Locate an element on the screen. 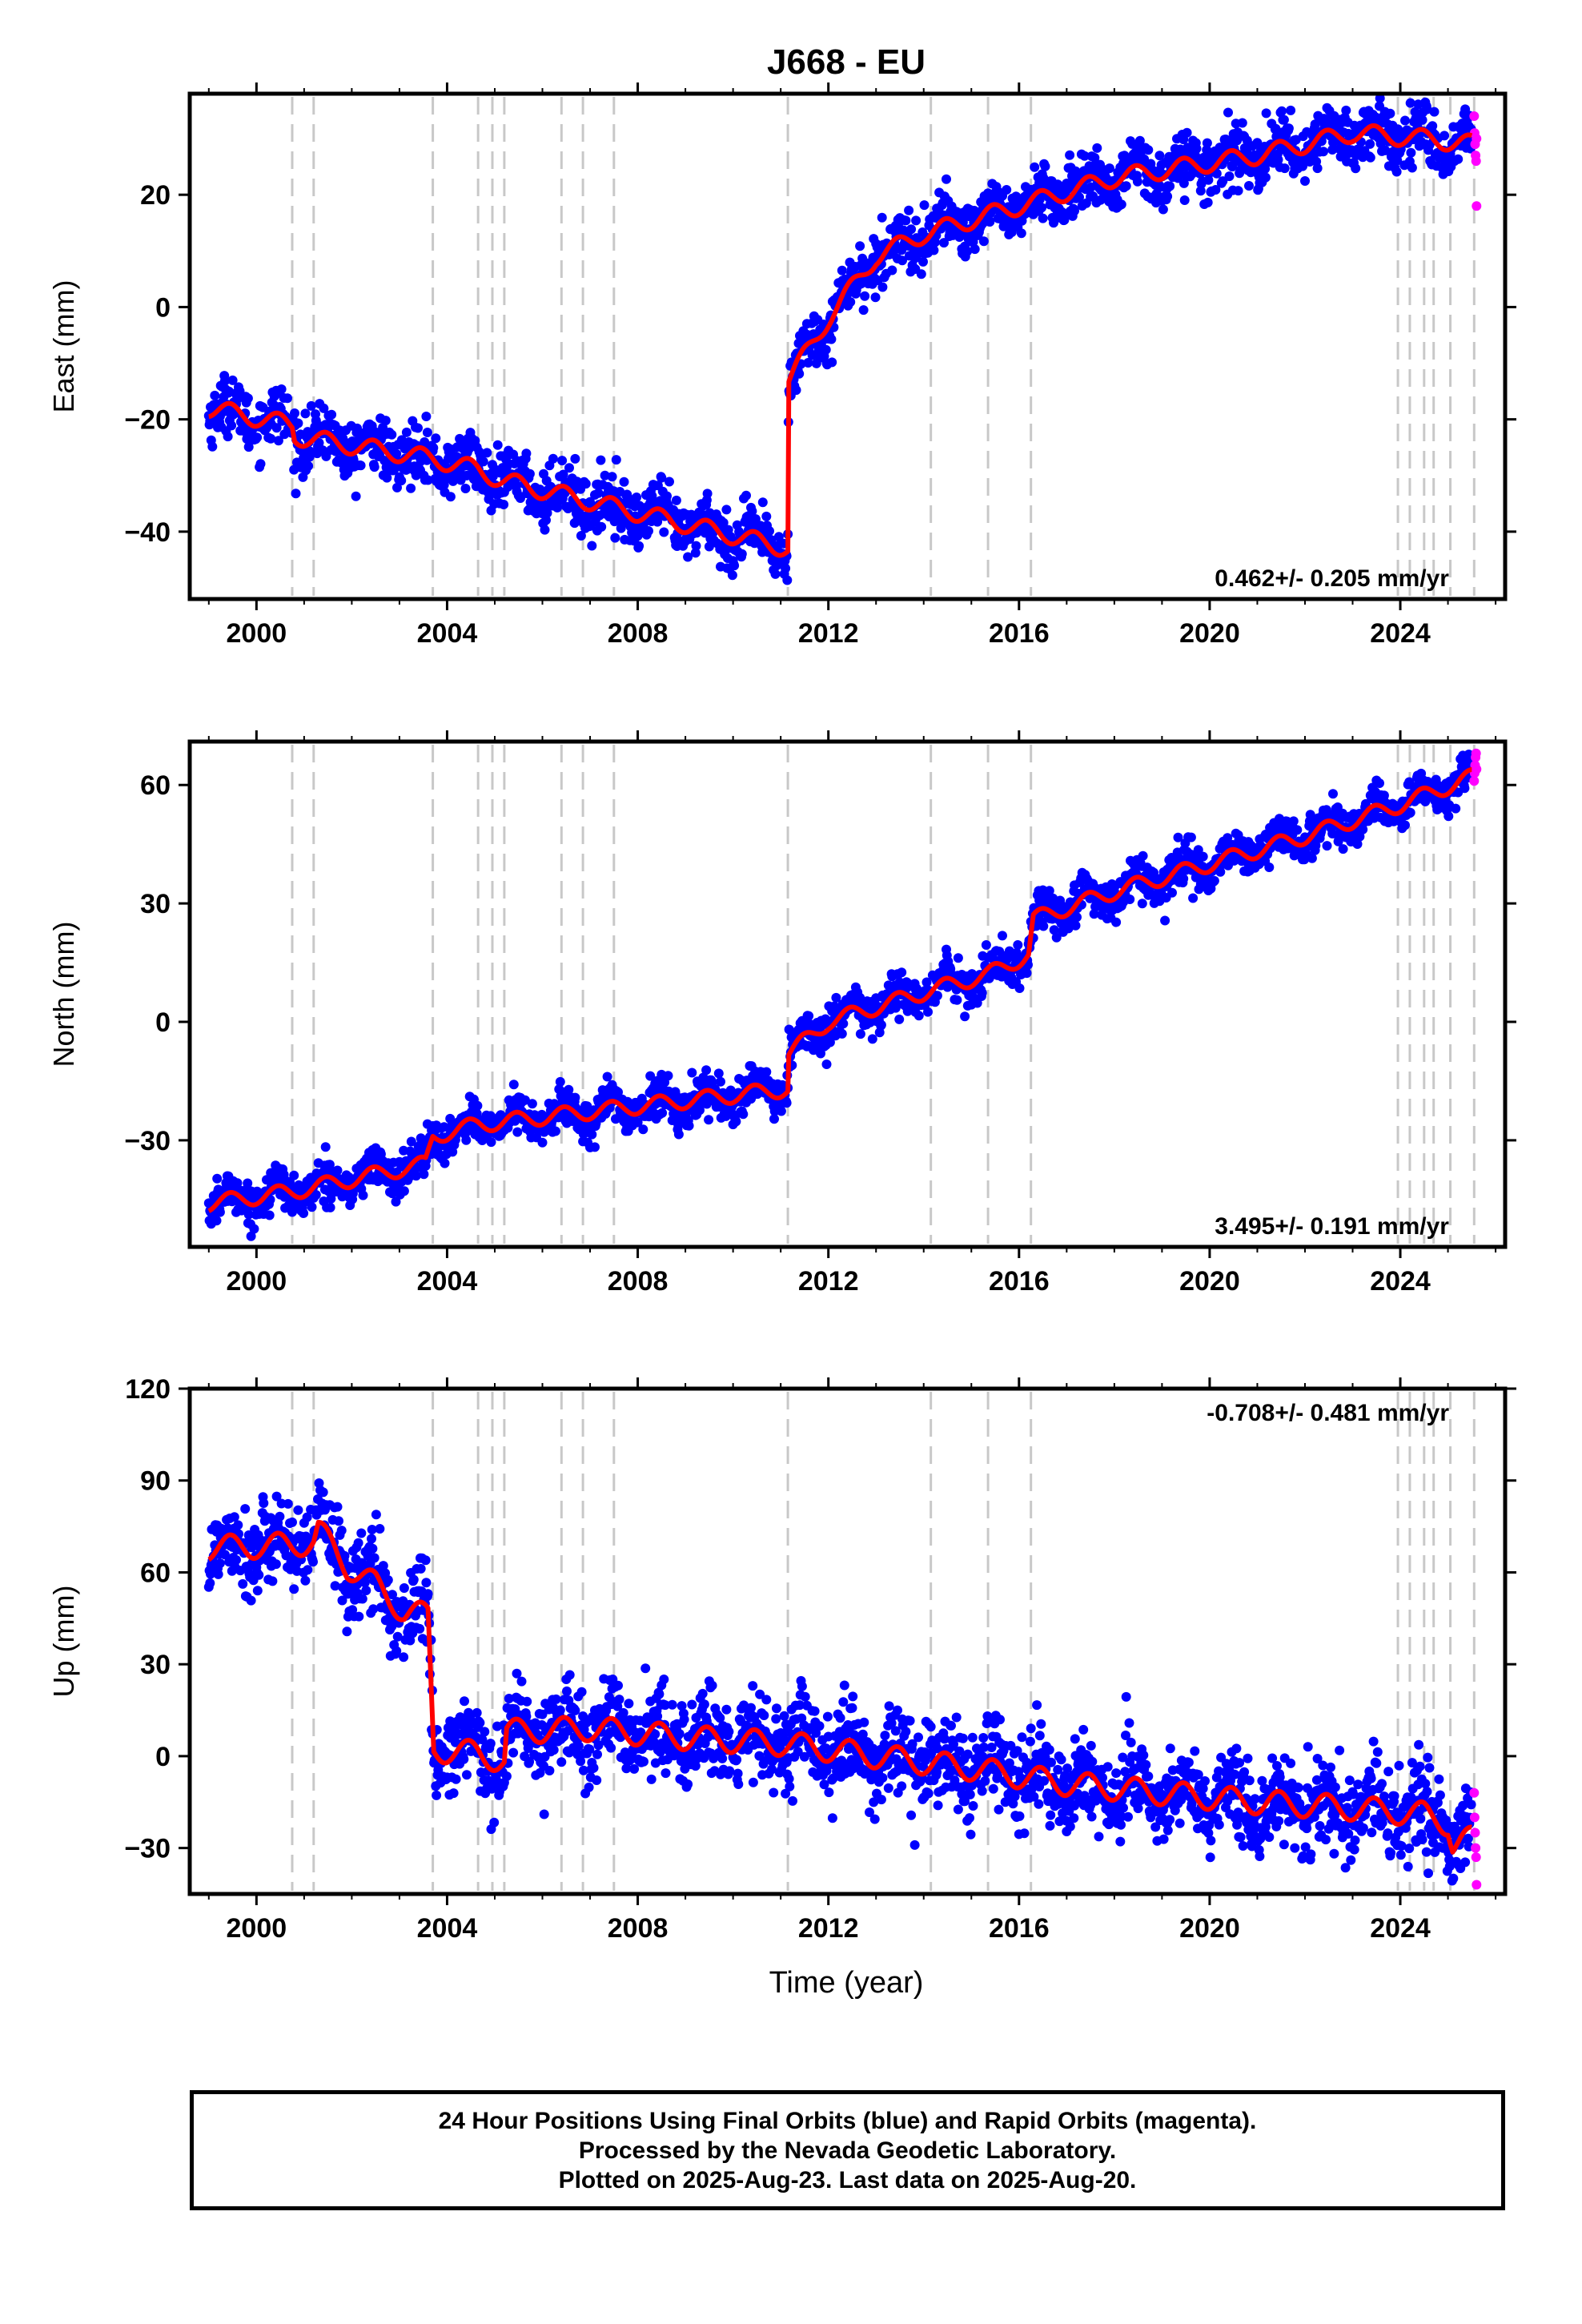  y-tick-label: 60 is located at coordinates (155, 785).